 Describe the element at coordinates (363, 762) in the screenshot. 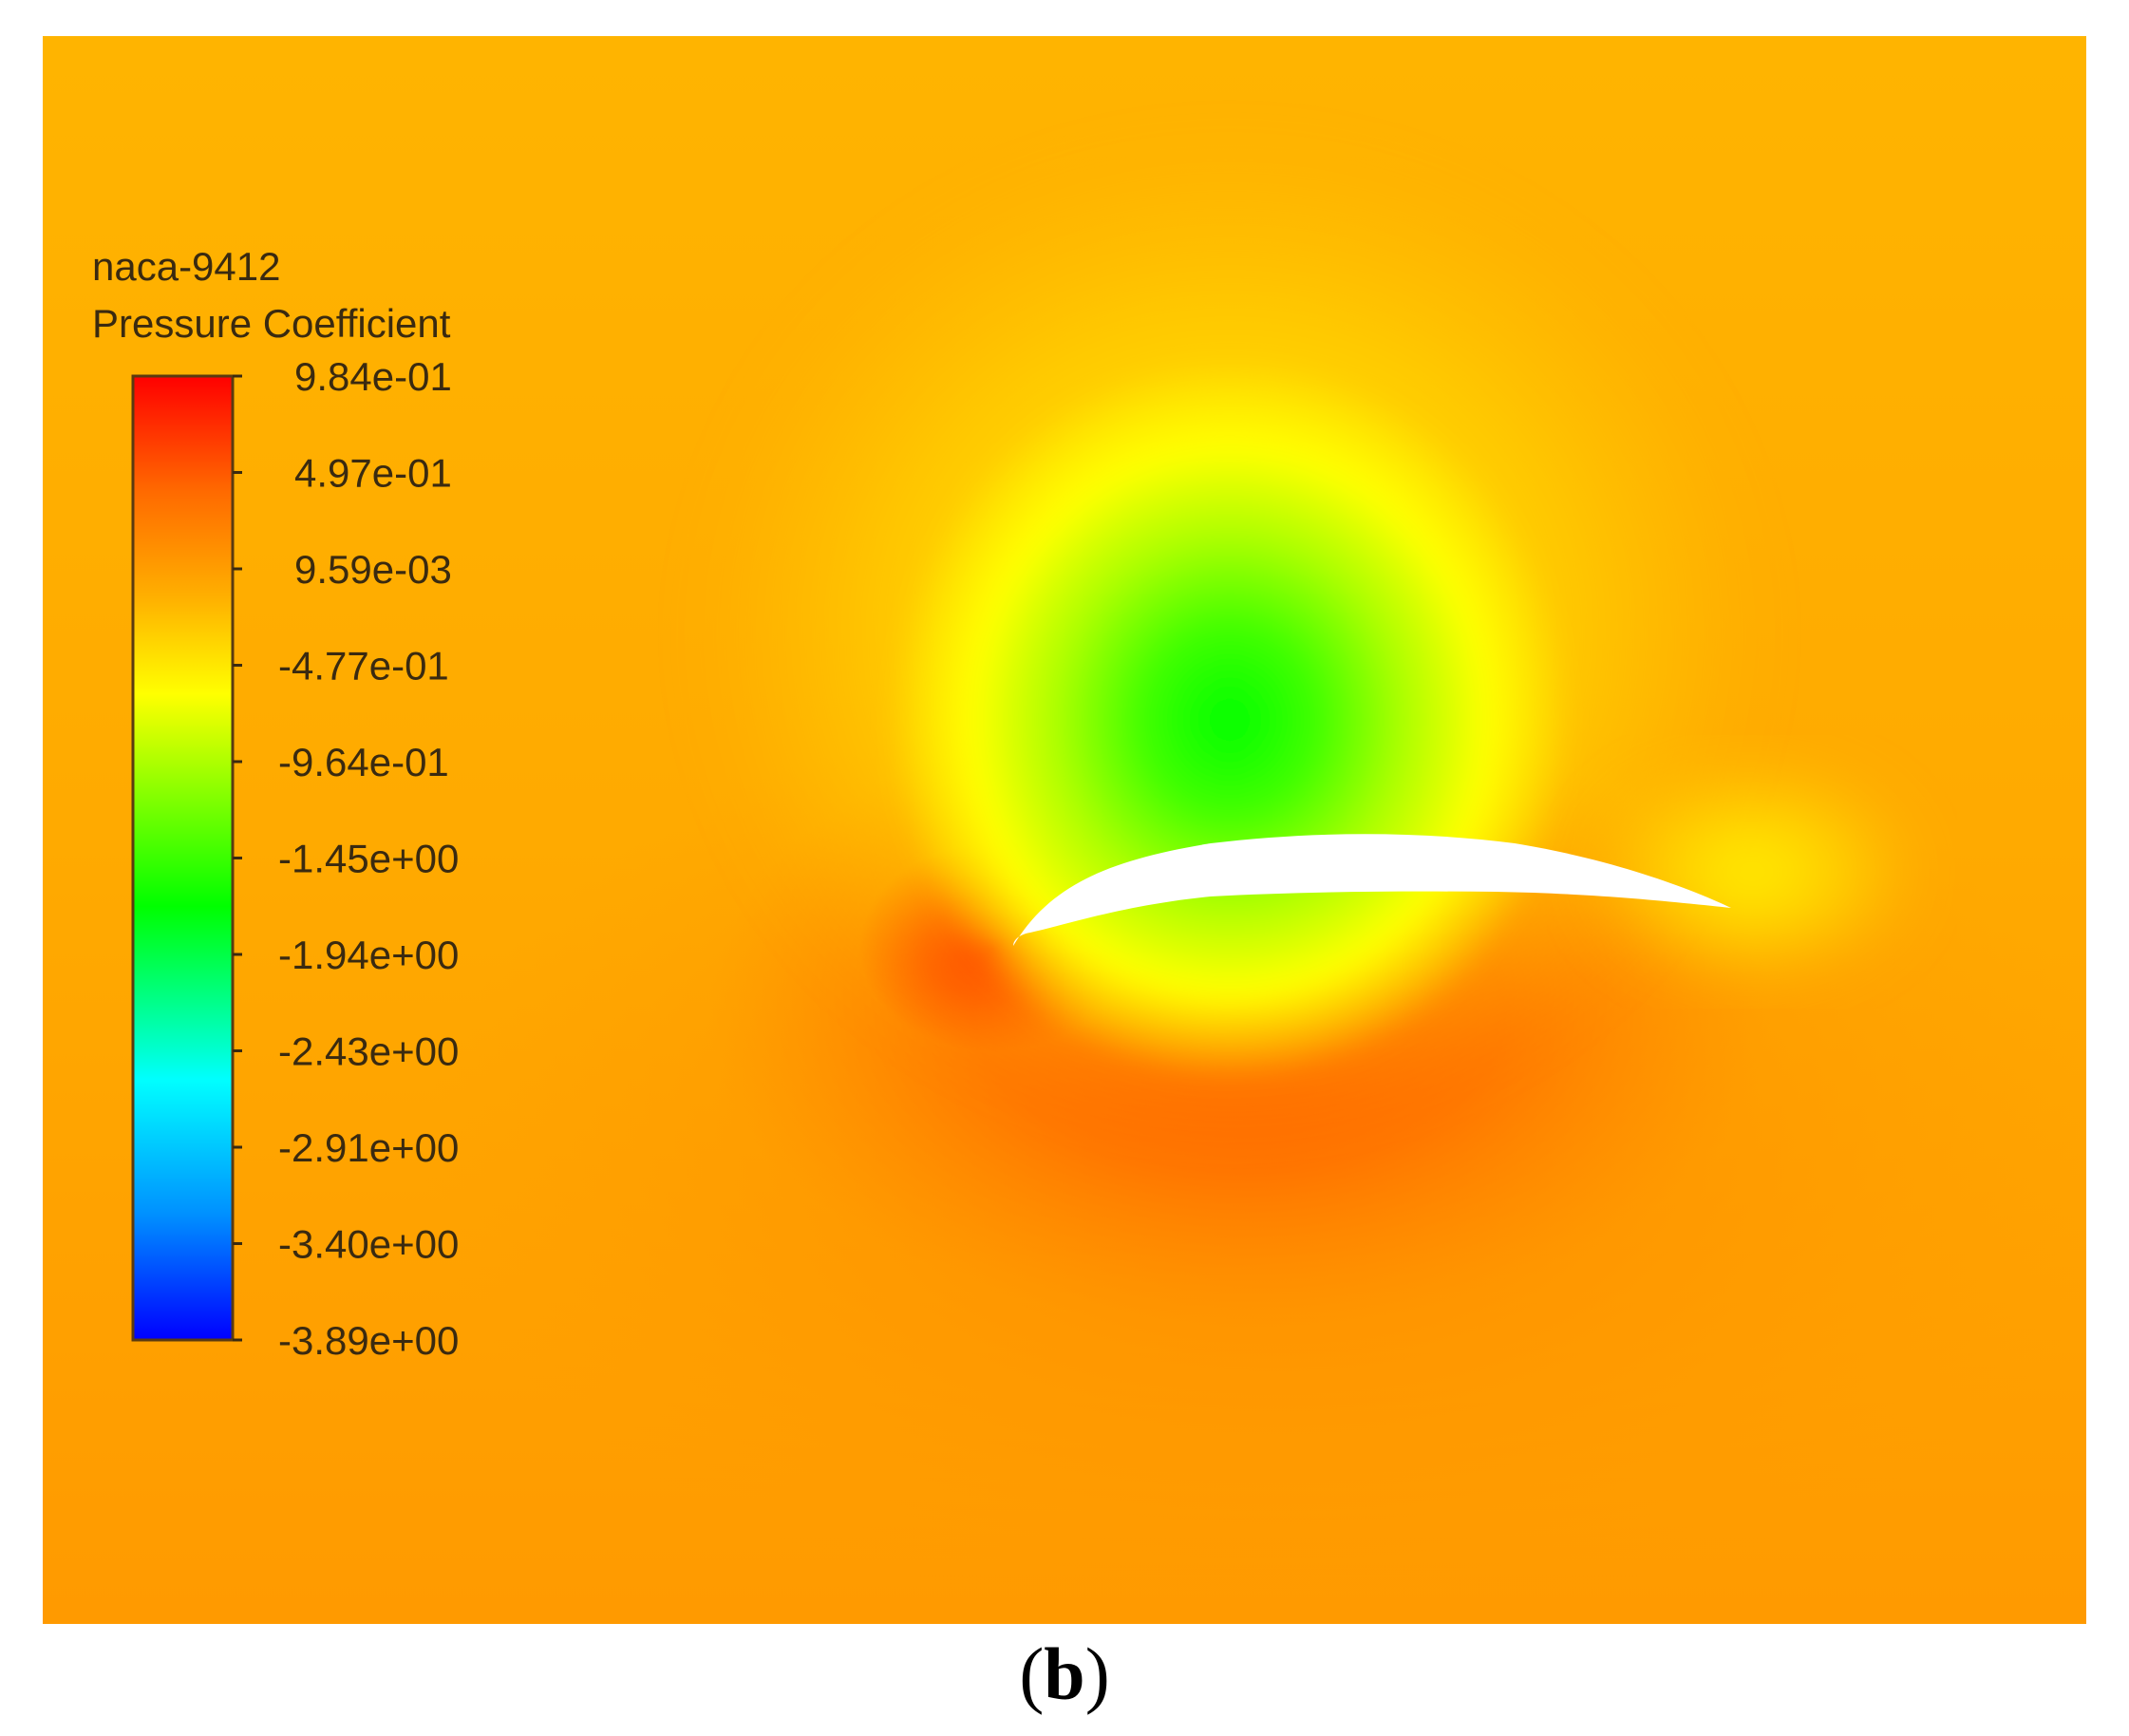

I see `legend-tick-label: -9.64e-01` at that location.